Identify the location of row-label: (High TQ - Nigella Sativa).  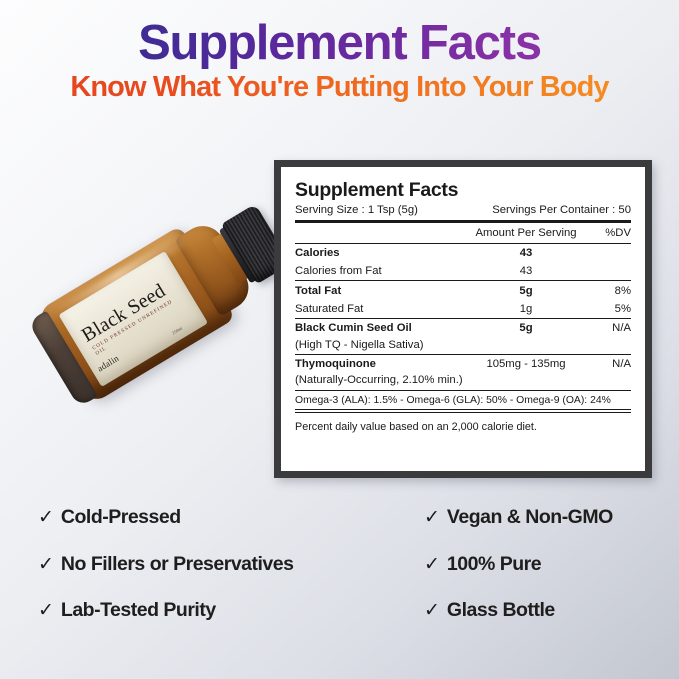
(381, 346).